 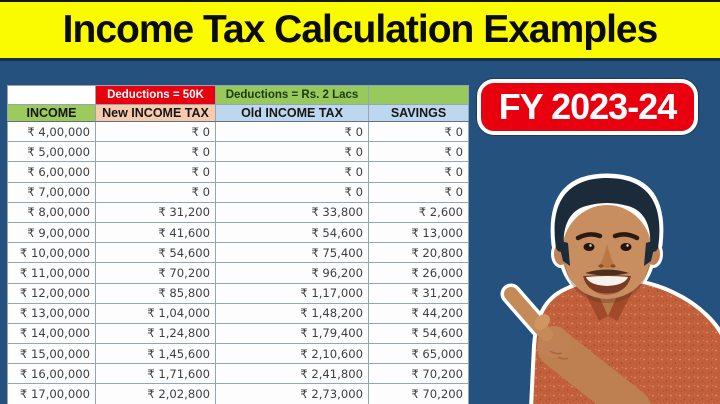 What do you see at coordinates (51, 212) in the screenshot?
I see `cell-income: ₹ 8,00,000` at bounding box center [51, 212].